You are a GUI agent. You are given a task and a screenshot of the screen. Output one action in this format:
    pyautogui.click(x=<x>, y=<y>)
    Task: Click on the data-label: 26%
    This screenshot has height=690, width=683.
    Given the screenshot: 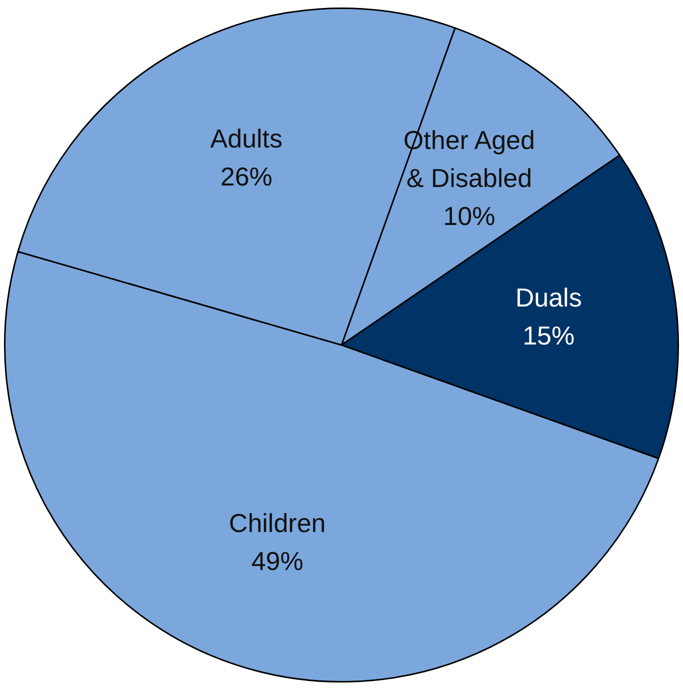 What is the action you would take?
    pyautogui.click(x=246, y=176)
    